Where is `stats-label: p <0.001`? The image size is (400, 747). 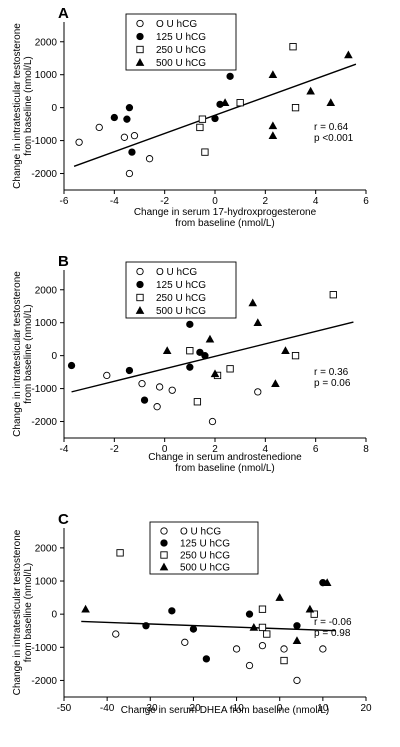
stats-label: p <0.001 is located at coordinates (334, 138).